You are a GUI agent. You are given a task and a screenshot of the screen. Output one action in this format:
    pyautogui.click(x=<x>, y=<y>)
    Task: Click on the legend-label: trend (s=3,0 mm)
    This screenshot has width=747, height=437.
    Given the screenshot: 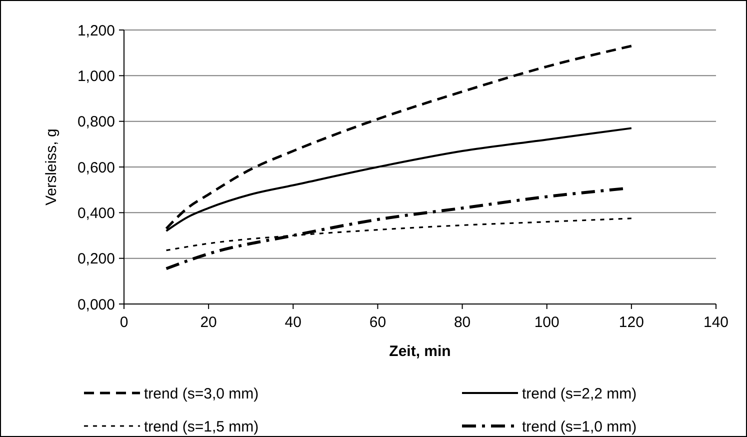 What is the action you would take?
    pyautogui.click(x=201, y=393)
    